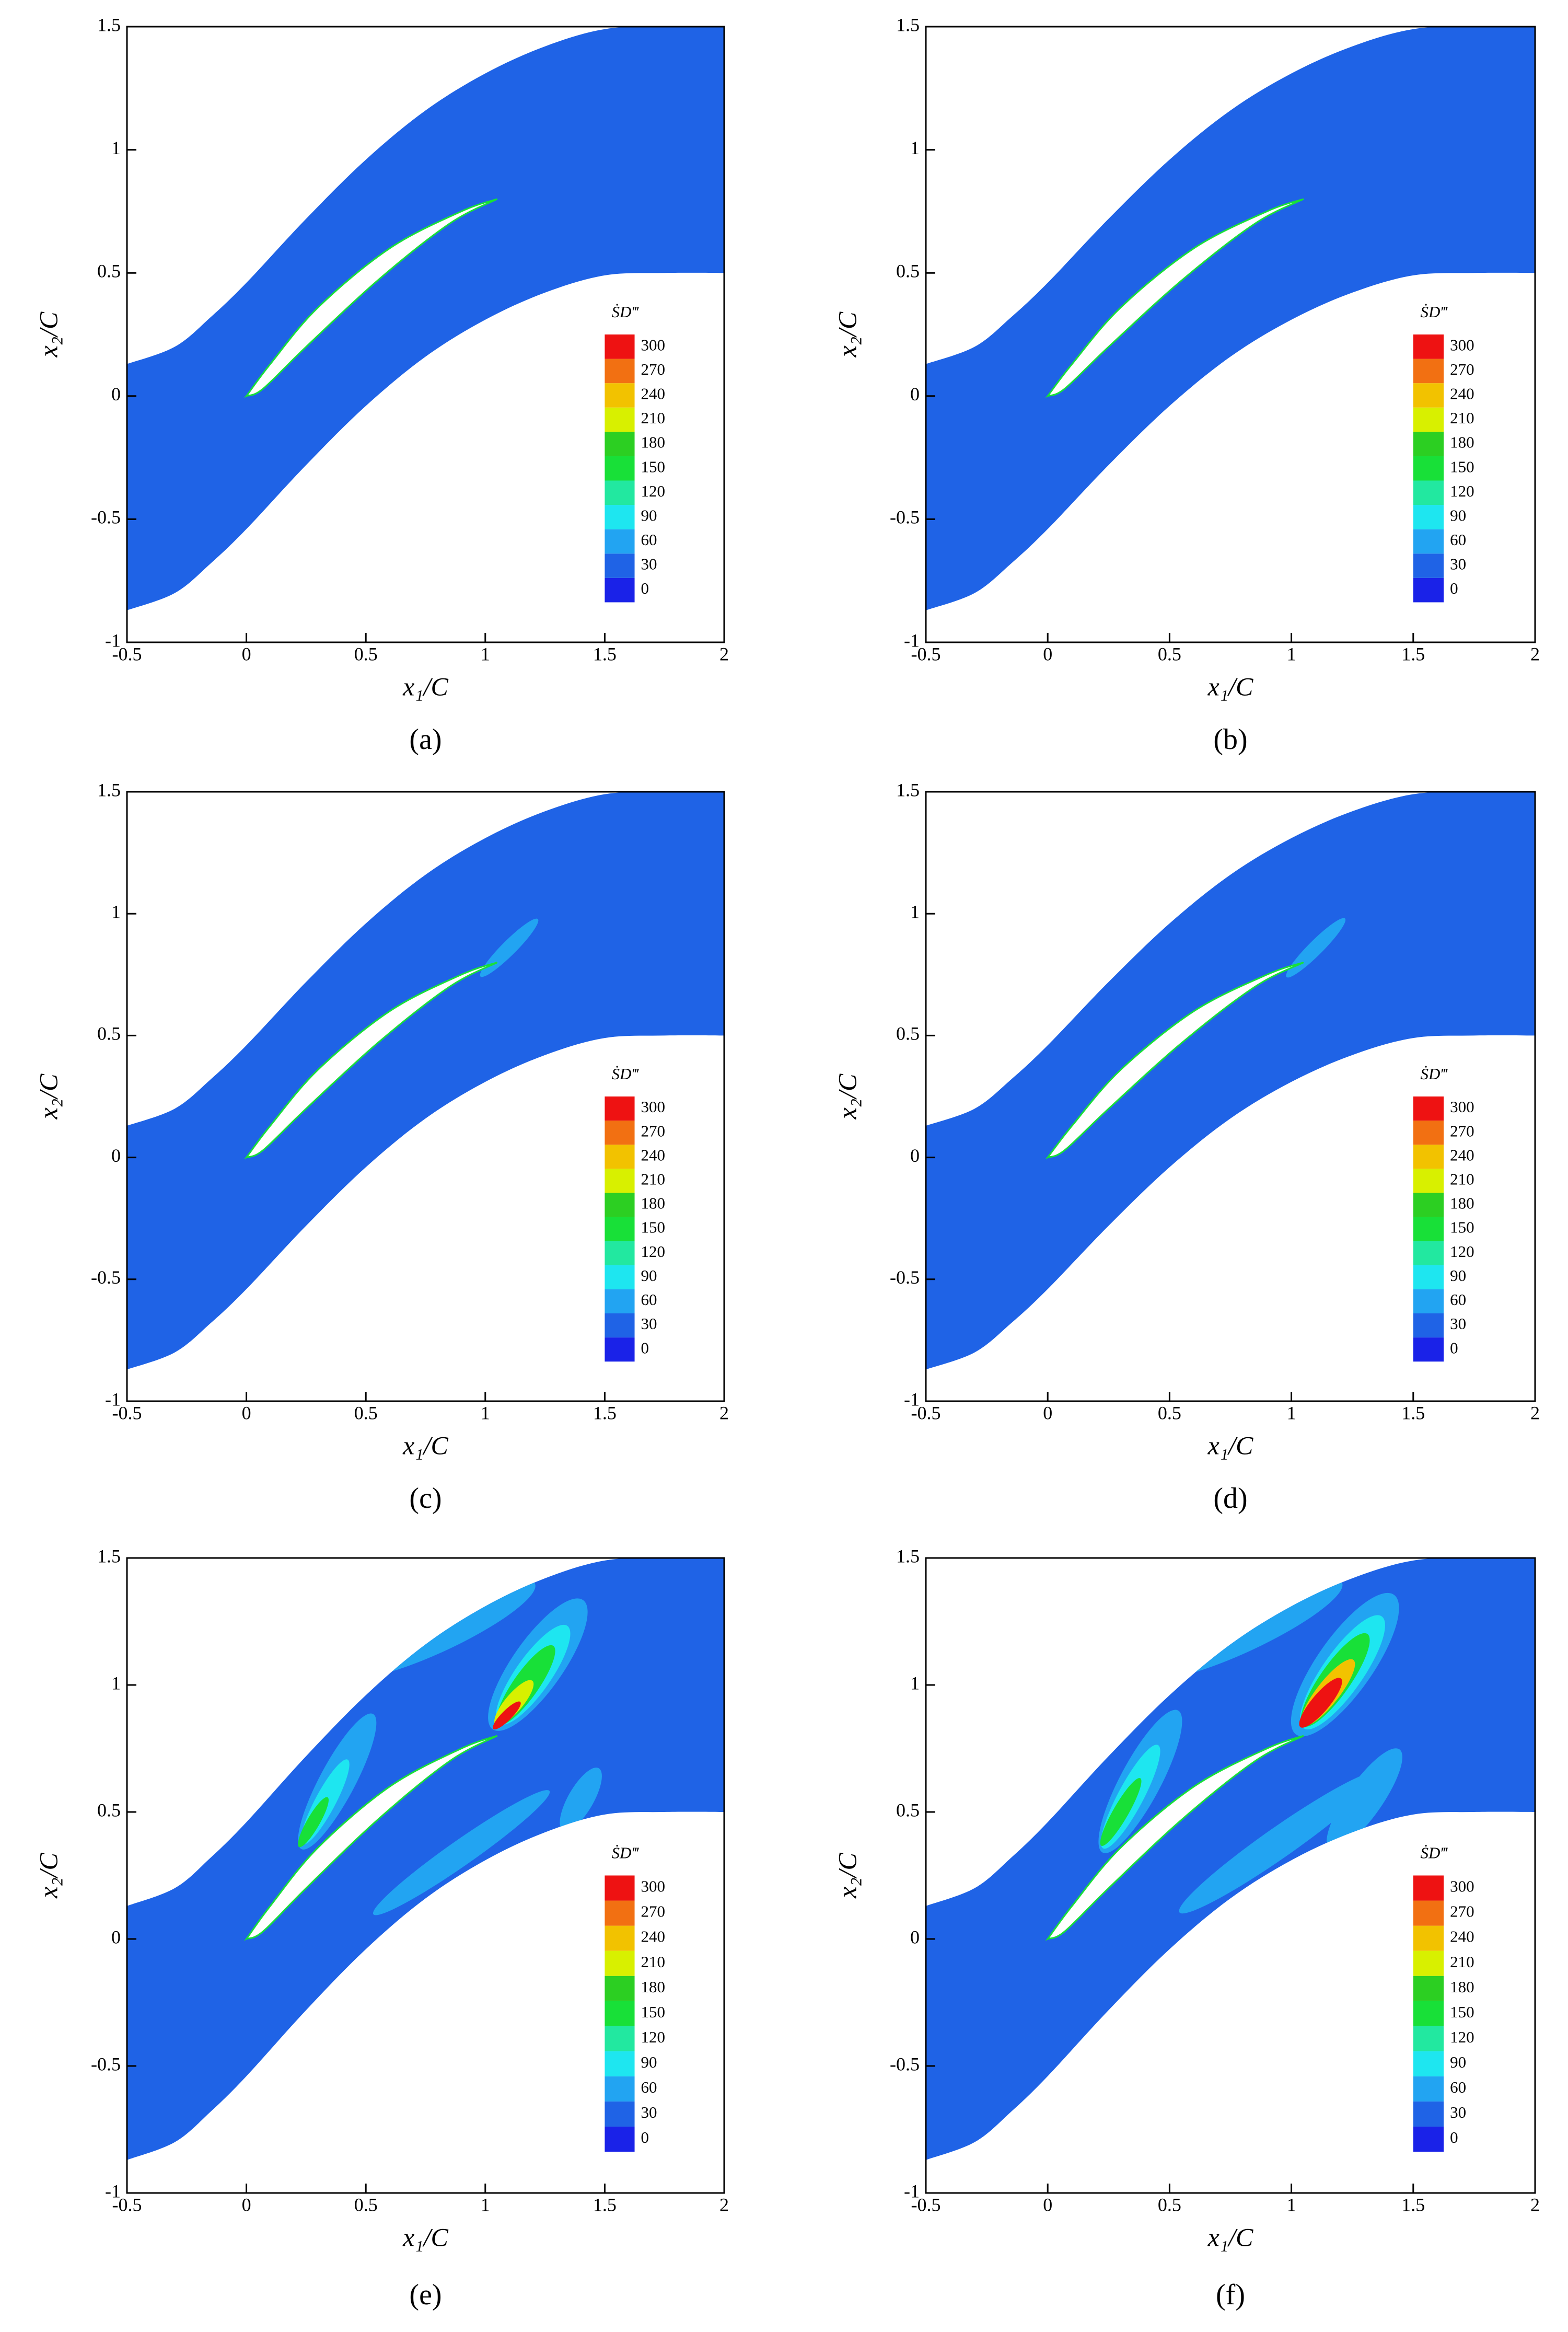  What do you see at coordinates (1230, 1499) in the screenshot?
I see `panel-label: (d)` at bounding box center [1230, 1499].